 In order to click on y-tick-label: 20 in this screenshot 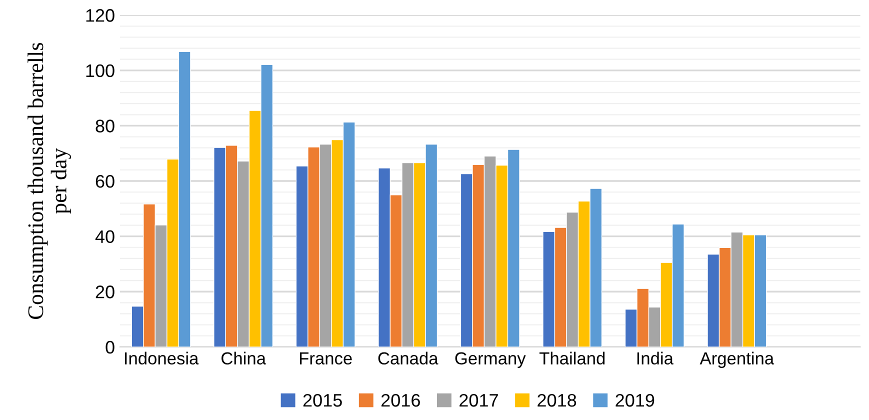, I will do `click(105, 292)`.